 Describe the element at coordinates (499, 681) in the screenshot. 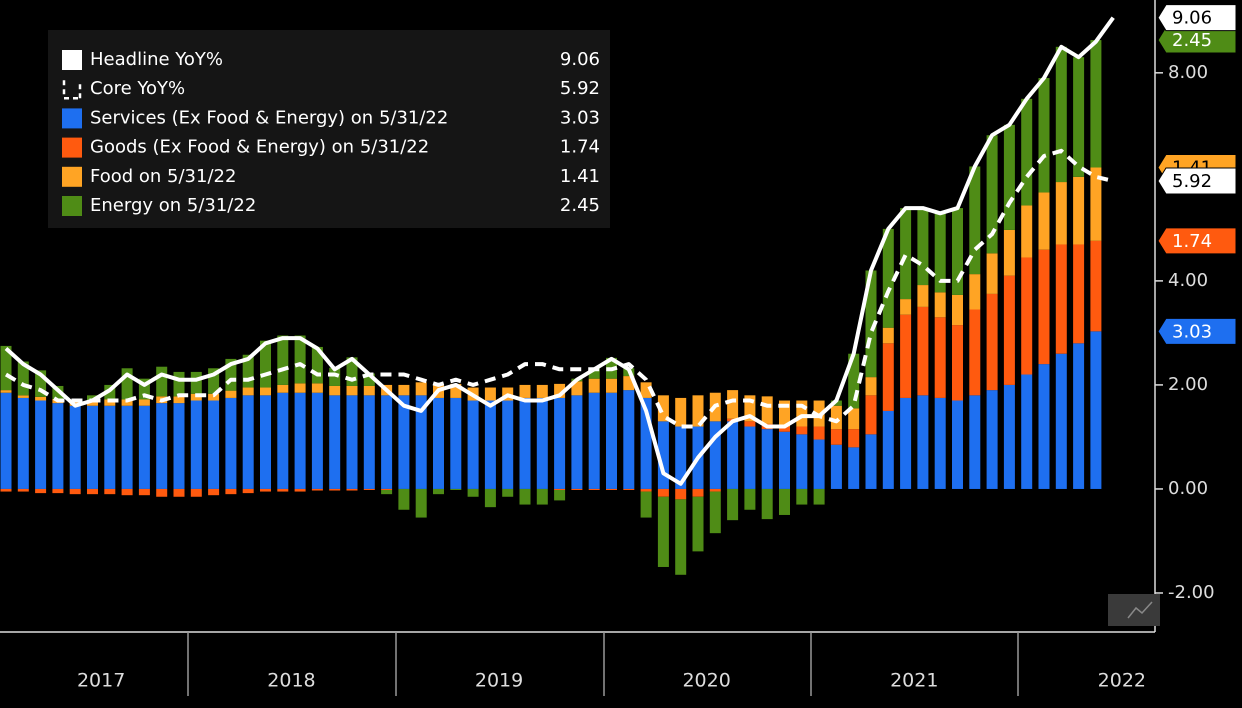

I see `x-tick-label: 2019` at that location.